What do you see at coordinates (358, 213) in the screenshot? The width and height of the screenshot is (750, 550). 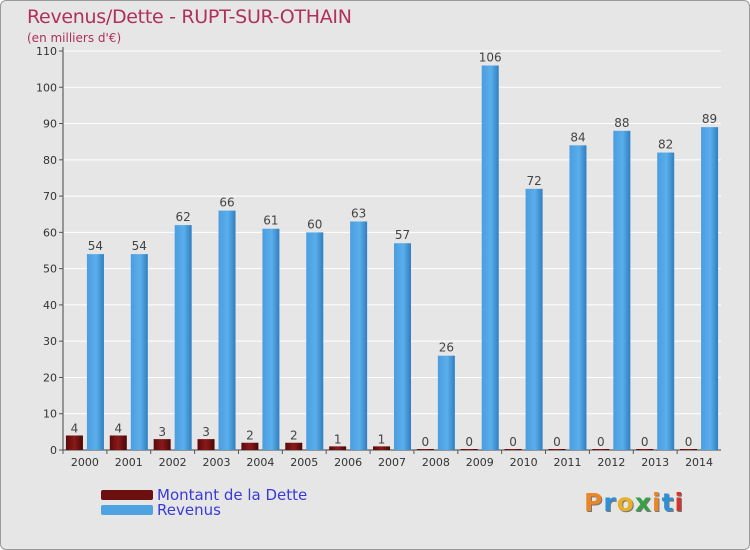 I see `data-label-revenus-2006: 63` at bounding box center [358, 213].